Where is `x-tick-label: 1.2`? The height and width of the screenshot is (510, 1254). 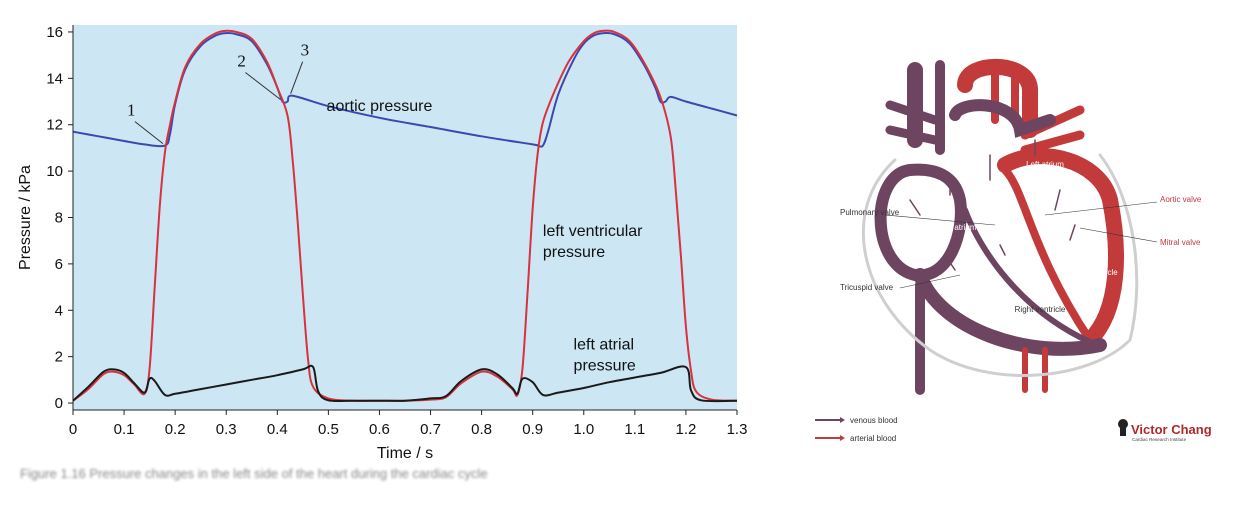 x-tick-label: 1.2 is located at coordinates (685, 429).